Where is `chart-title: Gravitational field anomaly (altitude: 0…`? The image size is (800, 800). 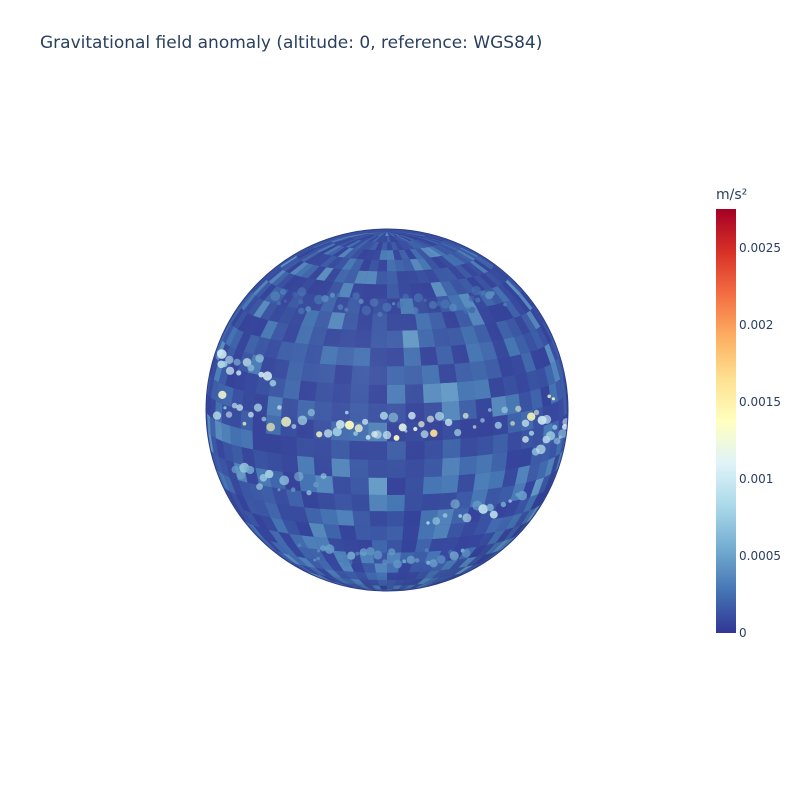
chart-title: Gravitational field anomaly (altitude: 0… is located at coordinates (291, 43).